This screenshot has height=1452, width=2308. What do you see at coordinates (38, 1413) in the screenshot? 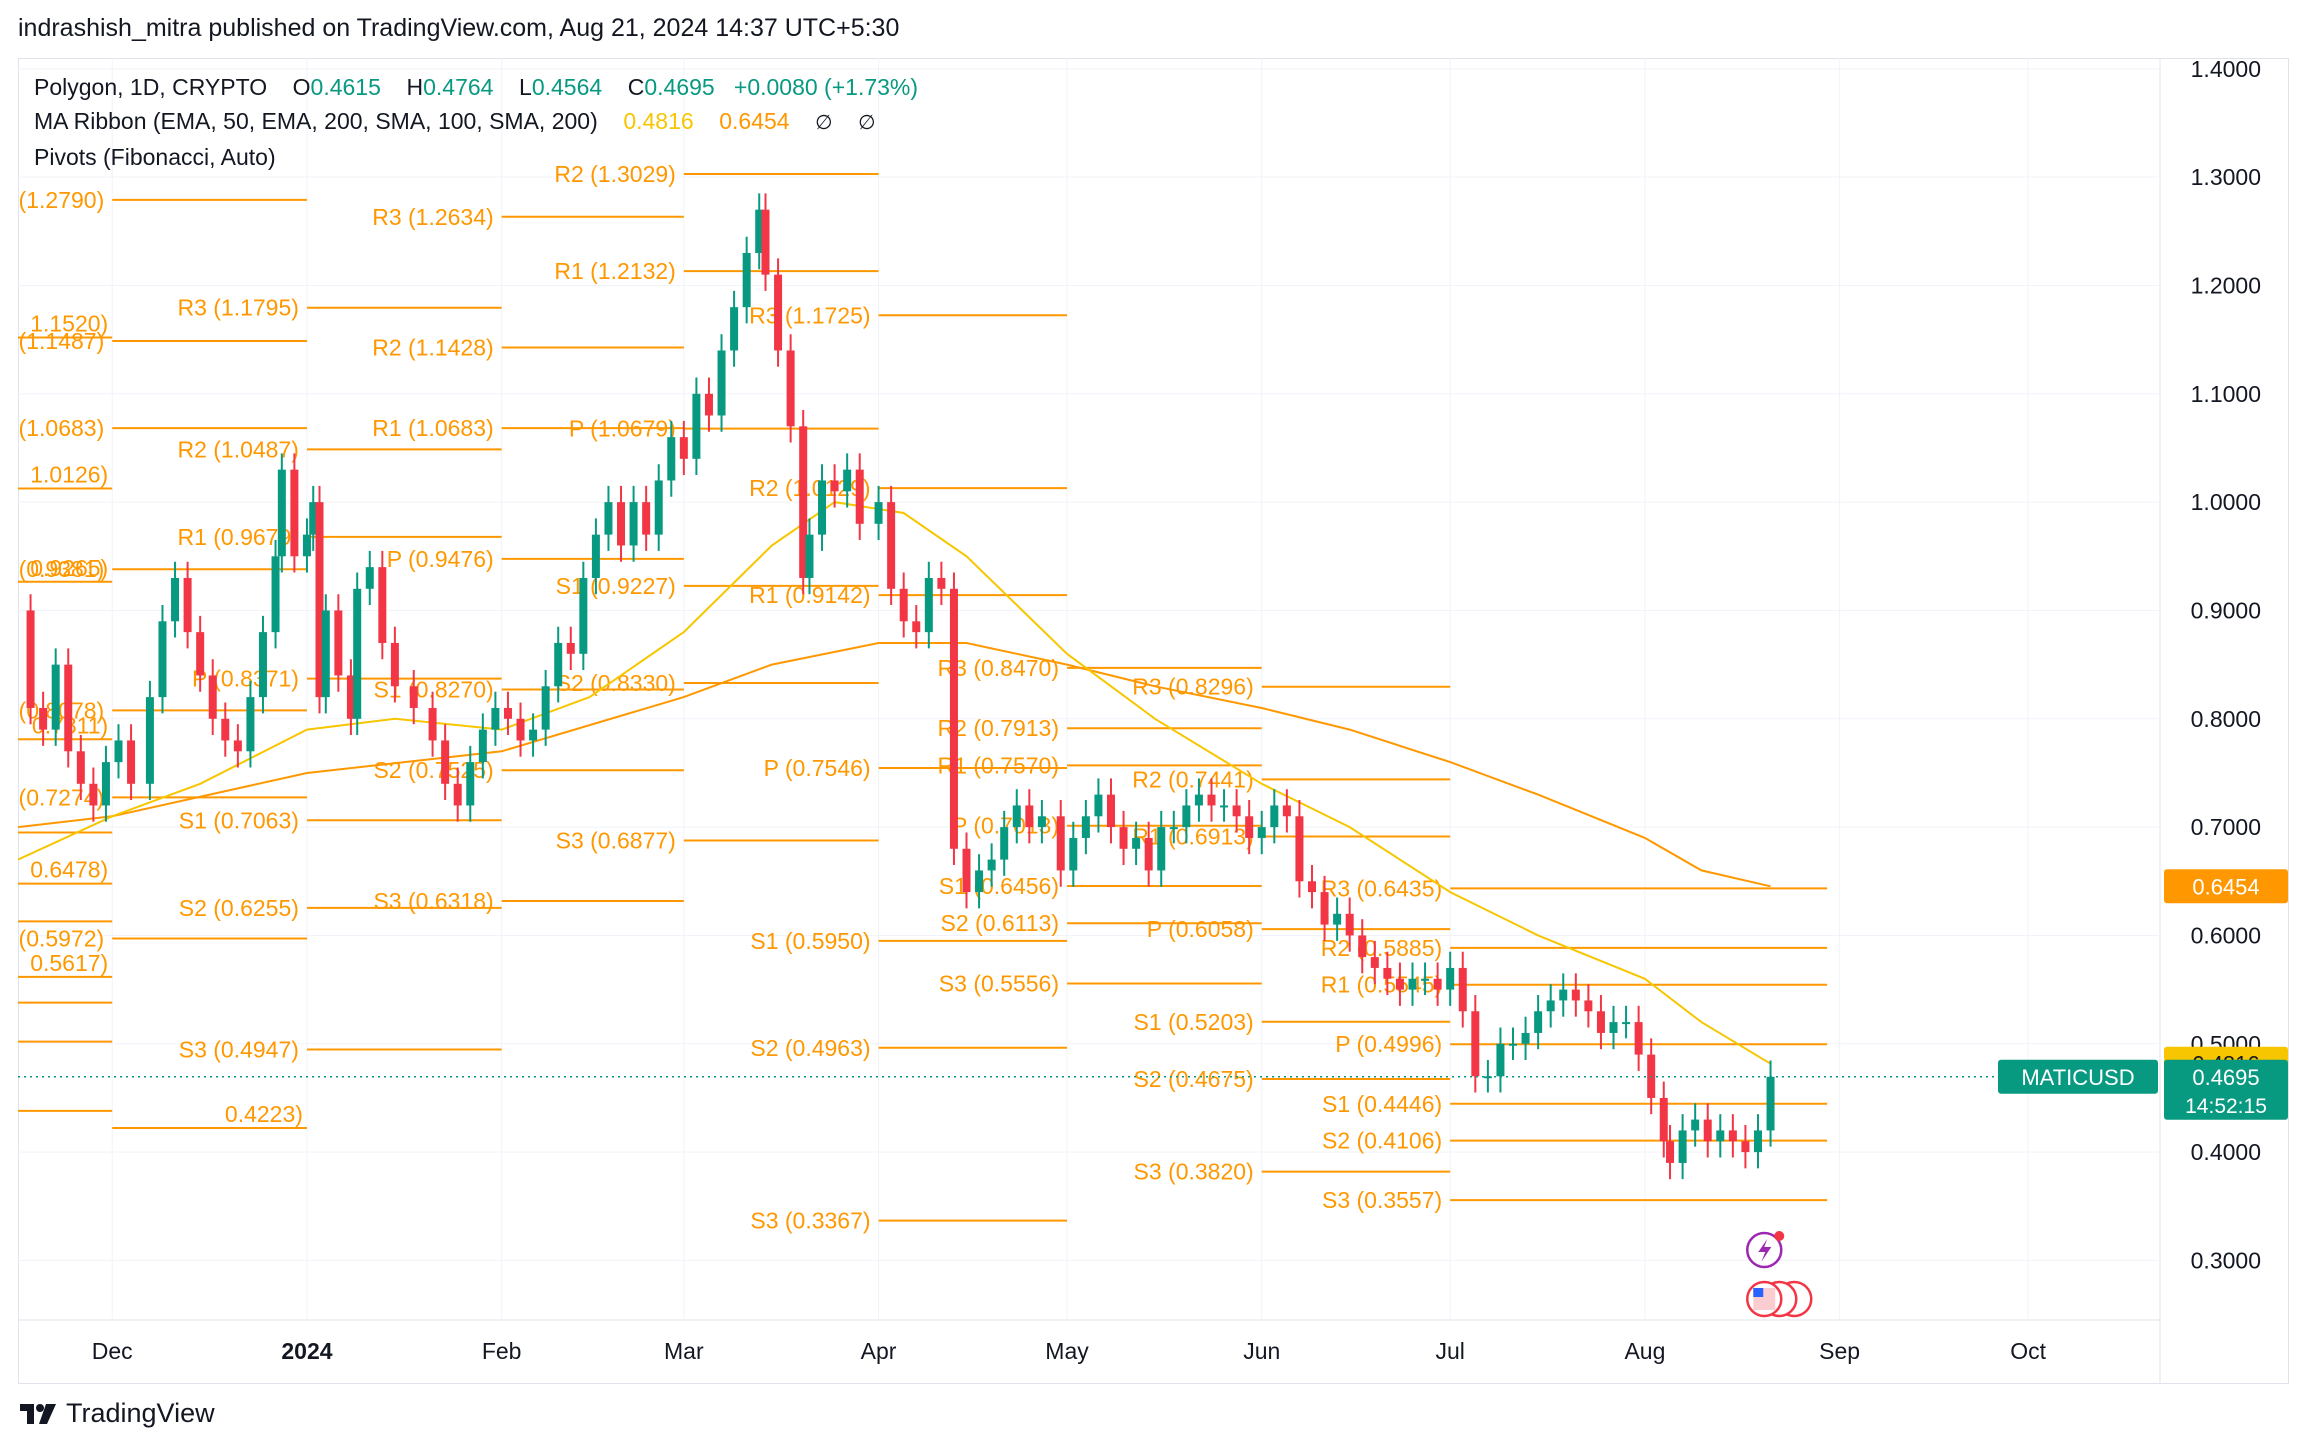
I see `tradingview-logo-icon` at bounding box center [38, 1413].